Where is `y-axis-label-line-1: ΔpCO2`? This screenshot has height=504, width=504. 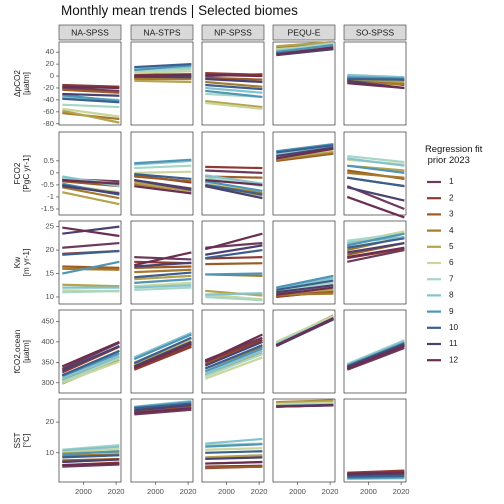 y-axis-label-line-1: ΔpCO2 is located at coordinates (17, 83).